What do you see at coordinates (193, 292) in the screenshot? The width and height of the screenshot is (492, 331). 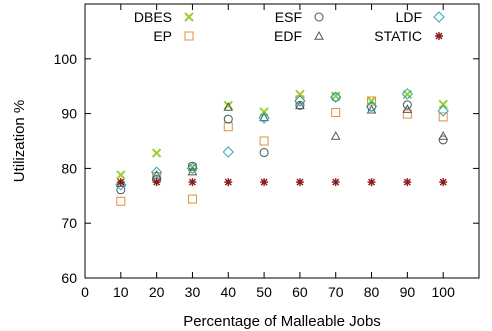 I see `x-tick-label: 30` at bounding box center [193, 292].